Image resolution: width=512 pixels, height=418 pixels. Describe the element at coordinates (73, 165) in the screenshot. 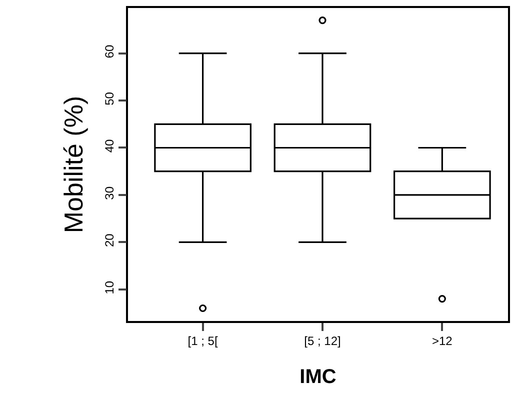

I see `y-axis-title: Mobilité (%)` at that location.